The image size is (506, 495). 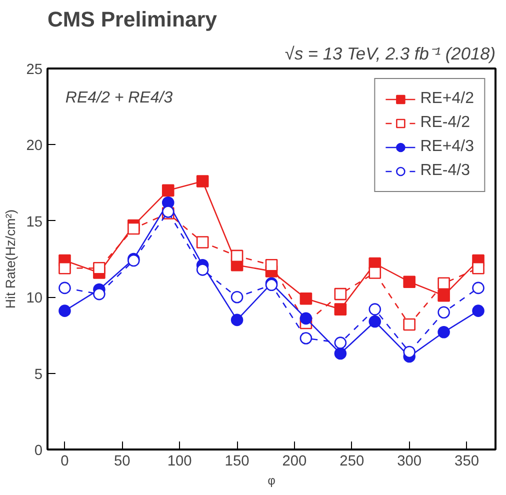 I want to click on y-tick-label: 0, so click(x=38, y=451).